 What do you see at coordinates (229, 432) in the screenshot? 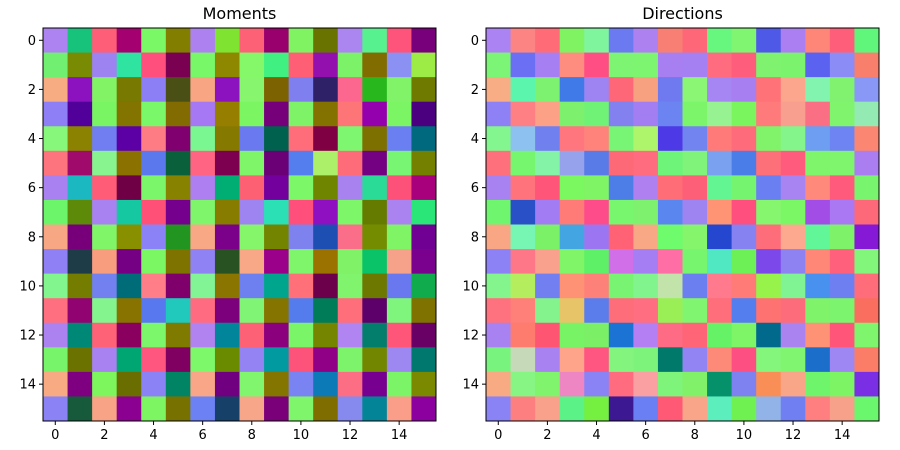
I see `moments-x-axis: 0 2 4 6 8 10 12 14` at bounding box center [229, 432].